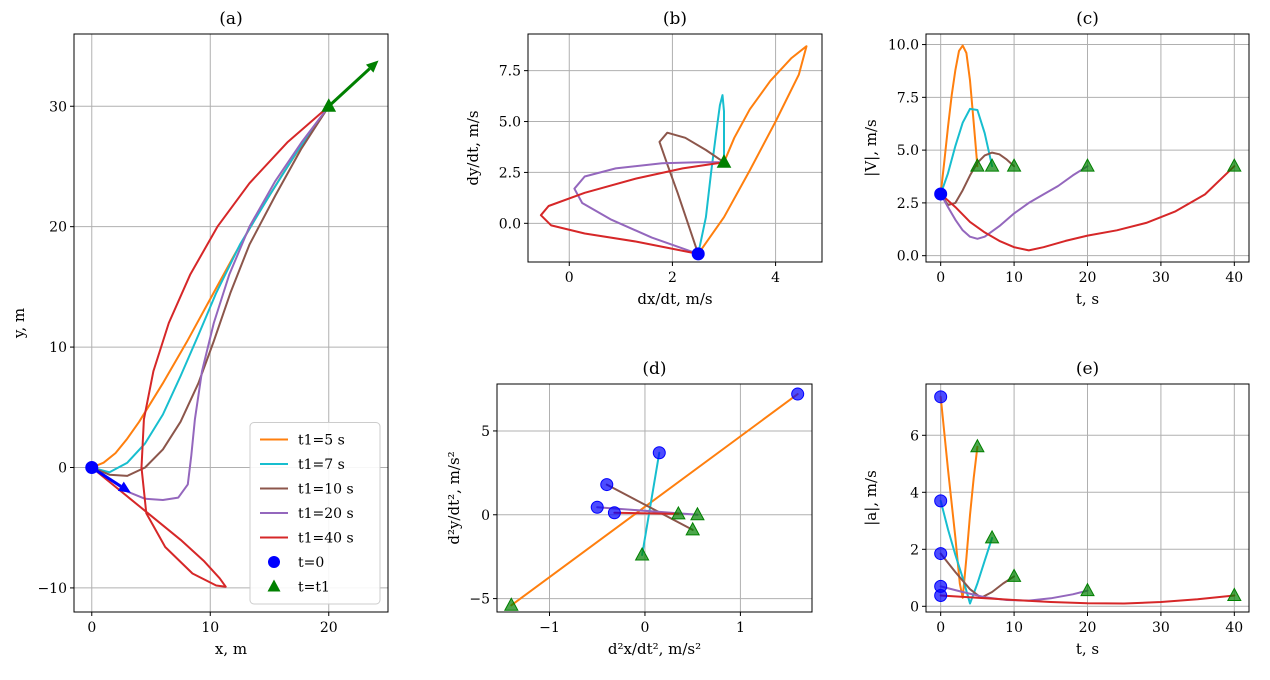 The width and height of the screenshot is (1270, 680). What do you see at coordinates (675, 19) in the screenshot?
I see `panel-title: (b)` at bounding box center [675, 19].